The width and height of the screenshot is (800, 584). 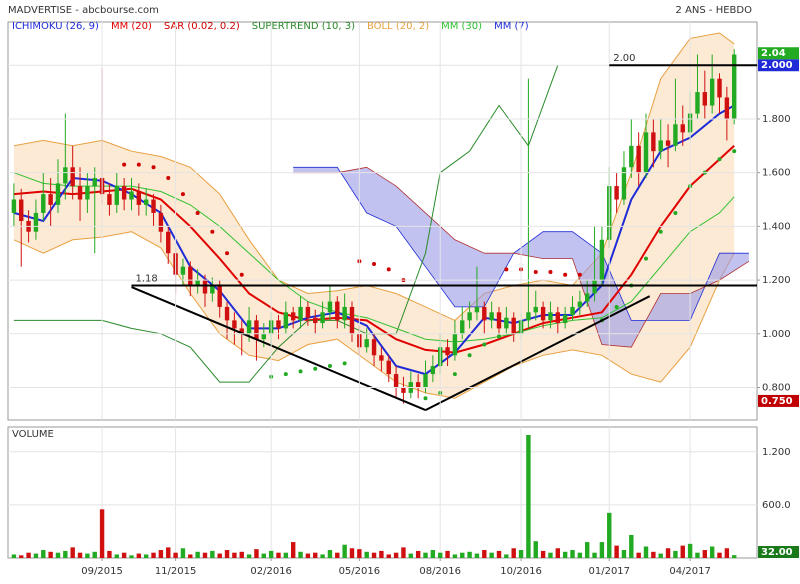 I want to click on chart-subtitle: 2 ANS - HEBDO, so click(x=714, y=10).